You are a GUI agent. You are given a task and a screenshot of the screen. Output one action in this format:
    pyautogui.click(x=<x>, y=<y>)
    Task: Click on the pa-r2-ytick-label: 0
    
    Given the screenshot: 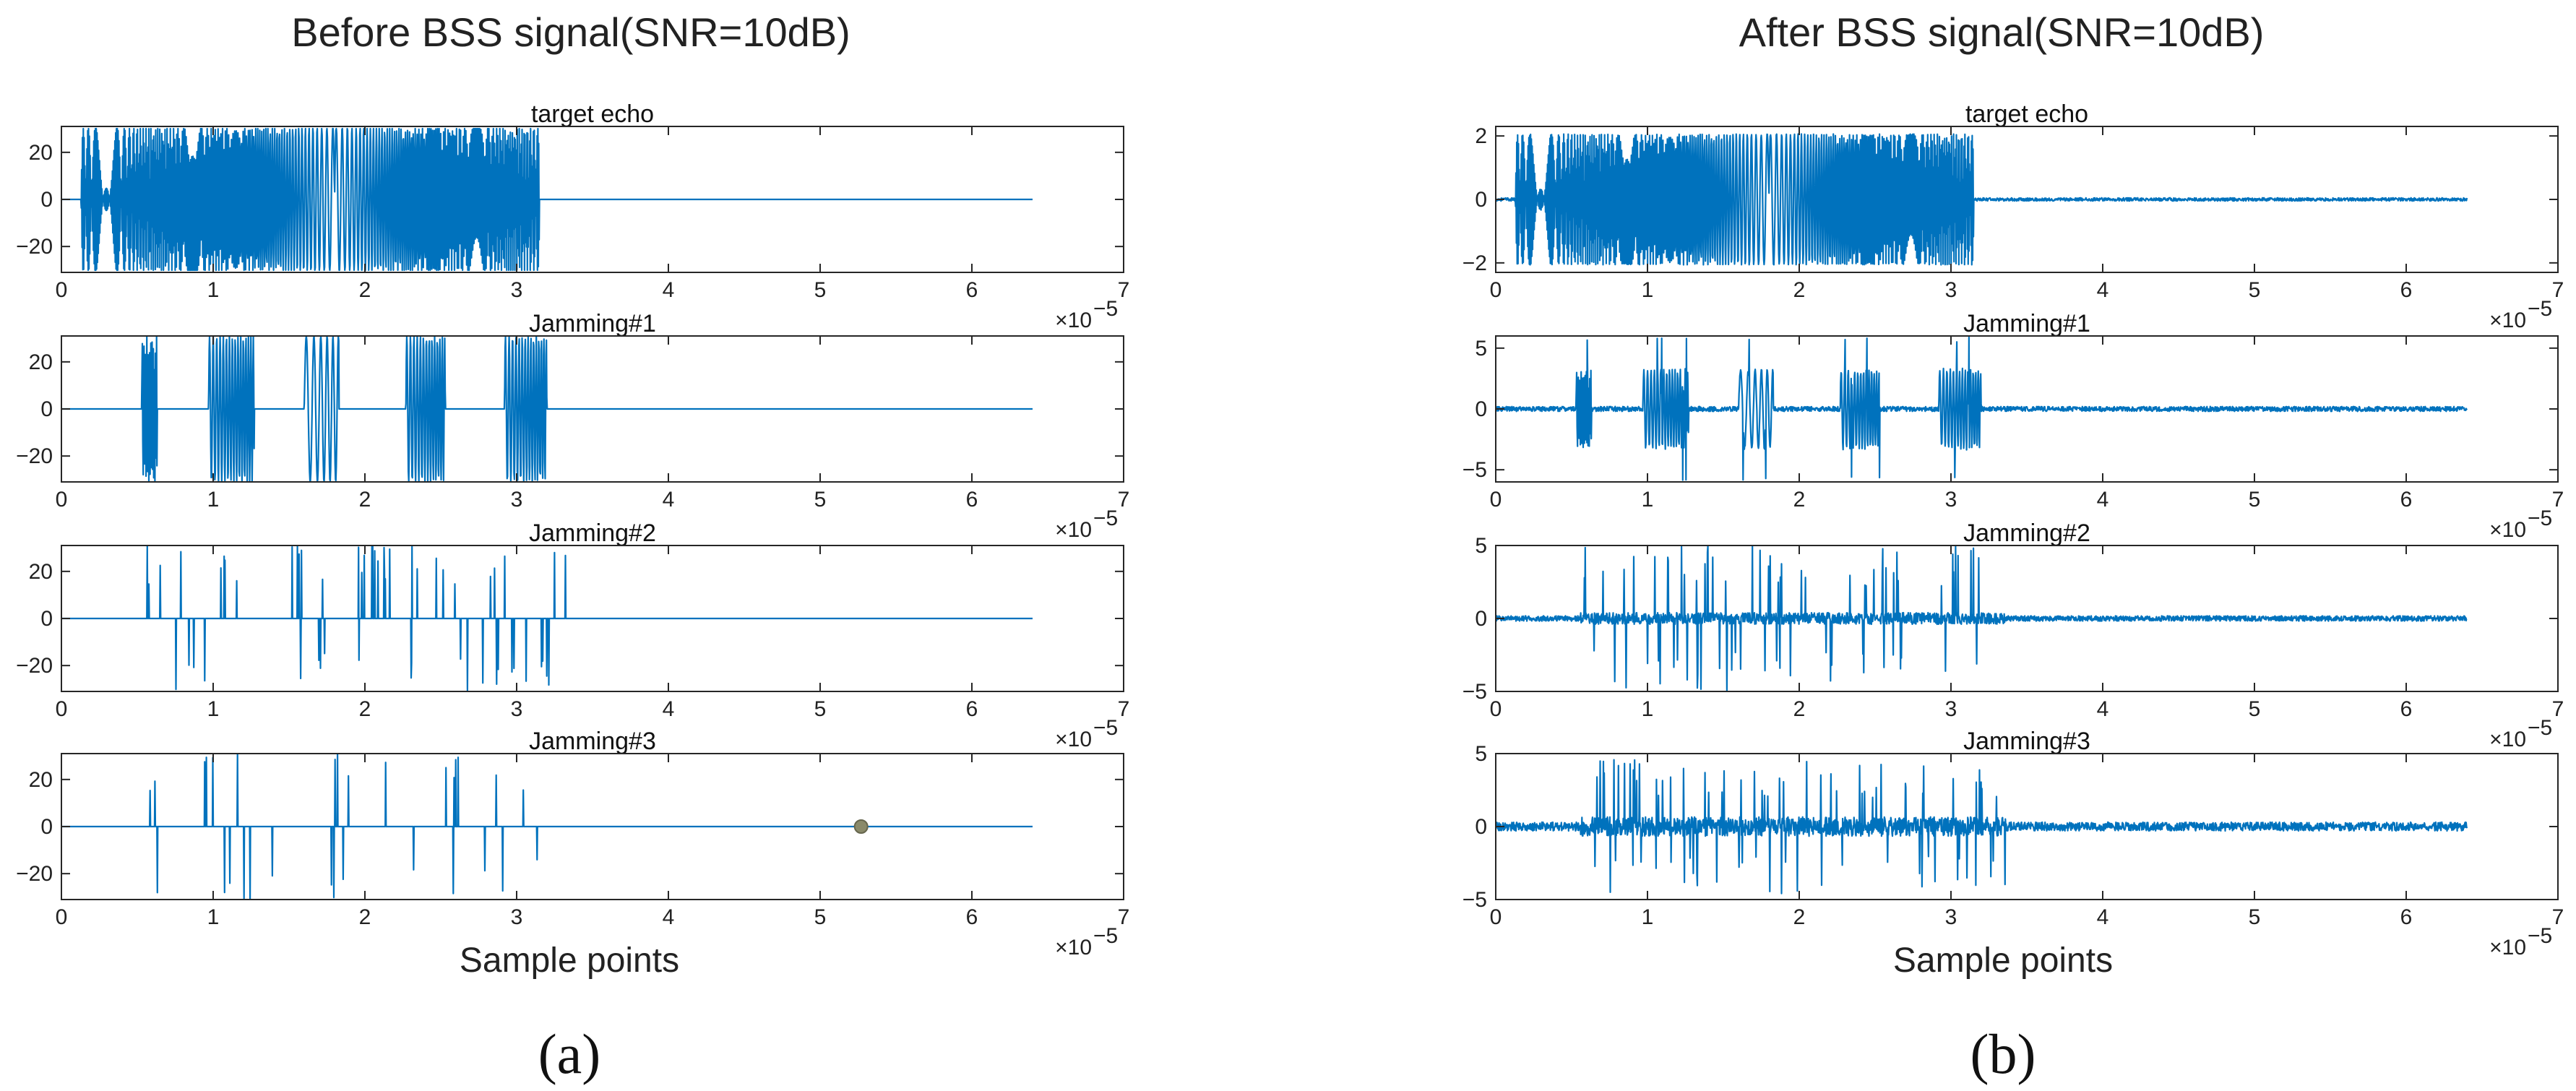 What is the action you would take?
    pyautogui.click(x=46, y=409)
    